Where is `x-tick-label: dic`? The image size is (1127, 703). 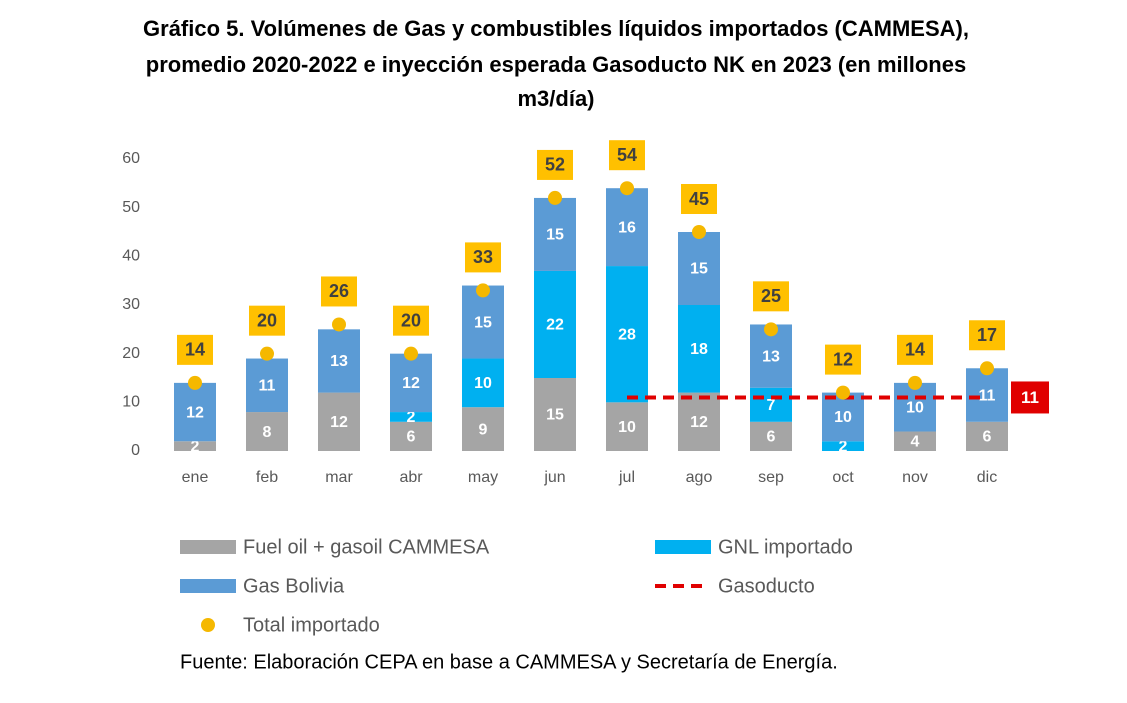 x-tick-label: dic is located at coordinates (987, 477).